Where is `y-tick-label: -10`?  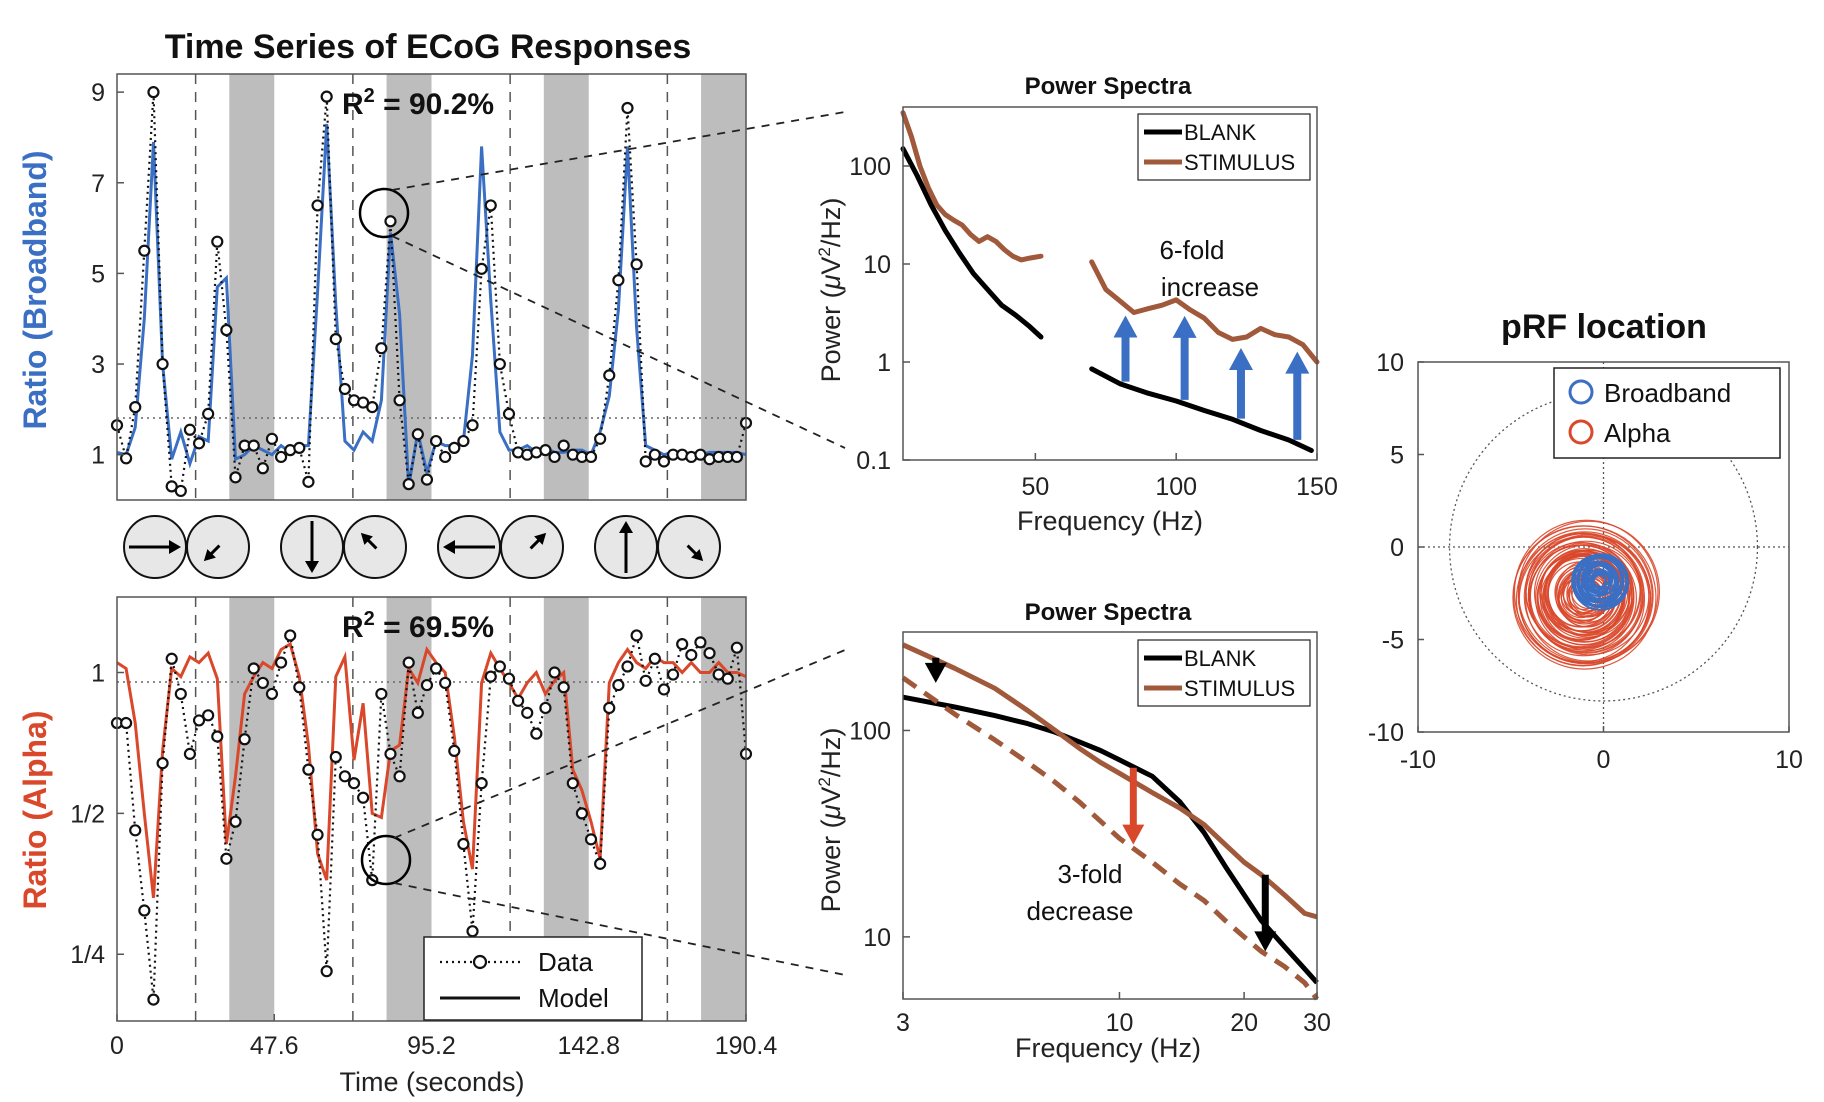
y-tick-label: -10 is located at coordinates (1386, 733).